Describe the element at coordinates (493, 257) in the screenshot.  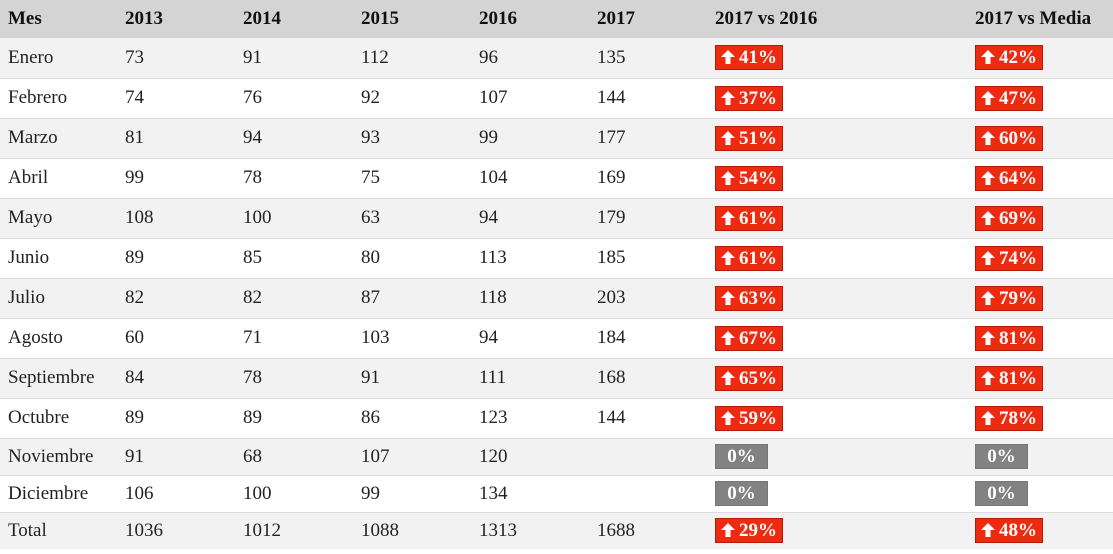
I see `cell-2016: 113` at that location.